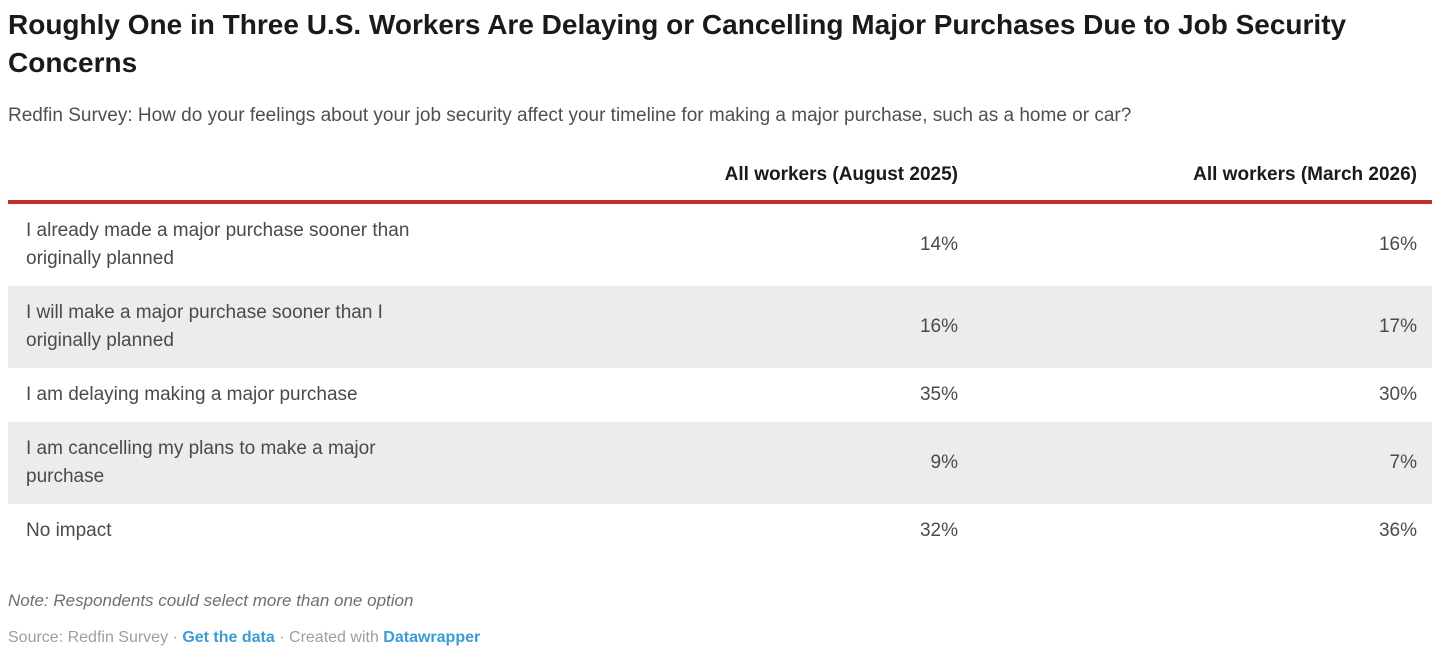 The height and width of the screenshot is (654, 1440). I want to click on value-march-2026: 17%, so click(1397, 326).